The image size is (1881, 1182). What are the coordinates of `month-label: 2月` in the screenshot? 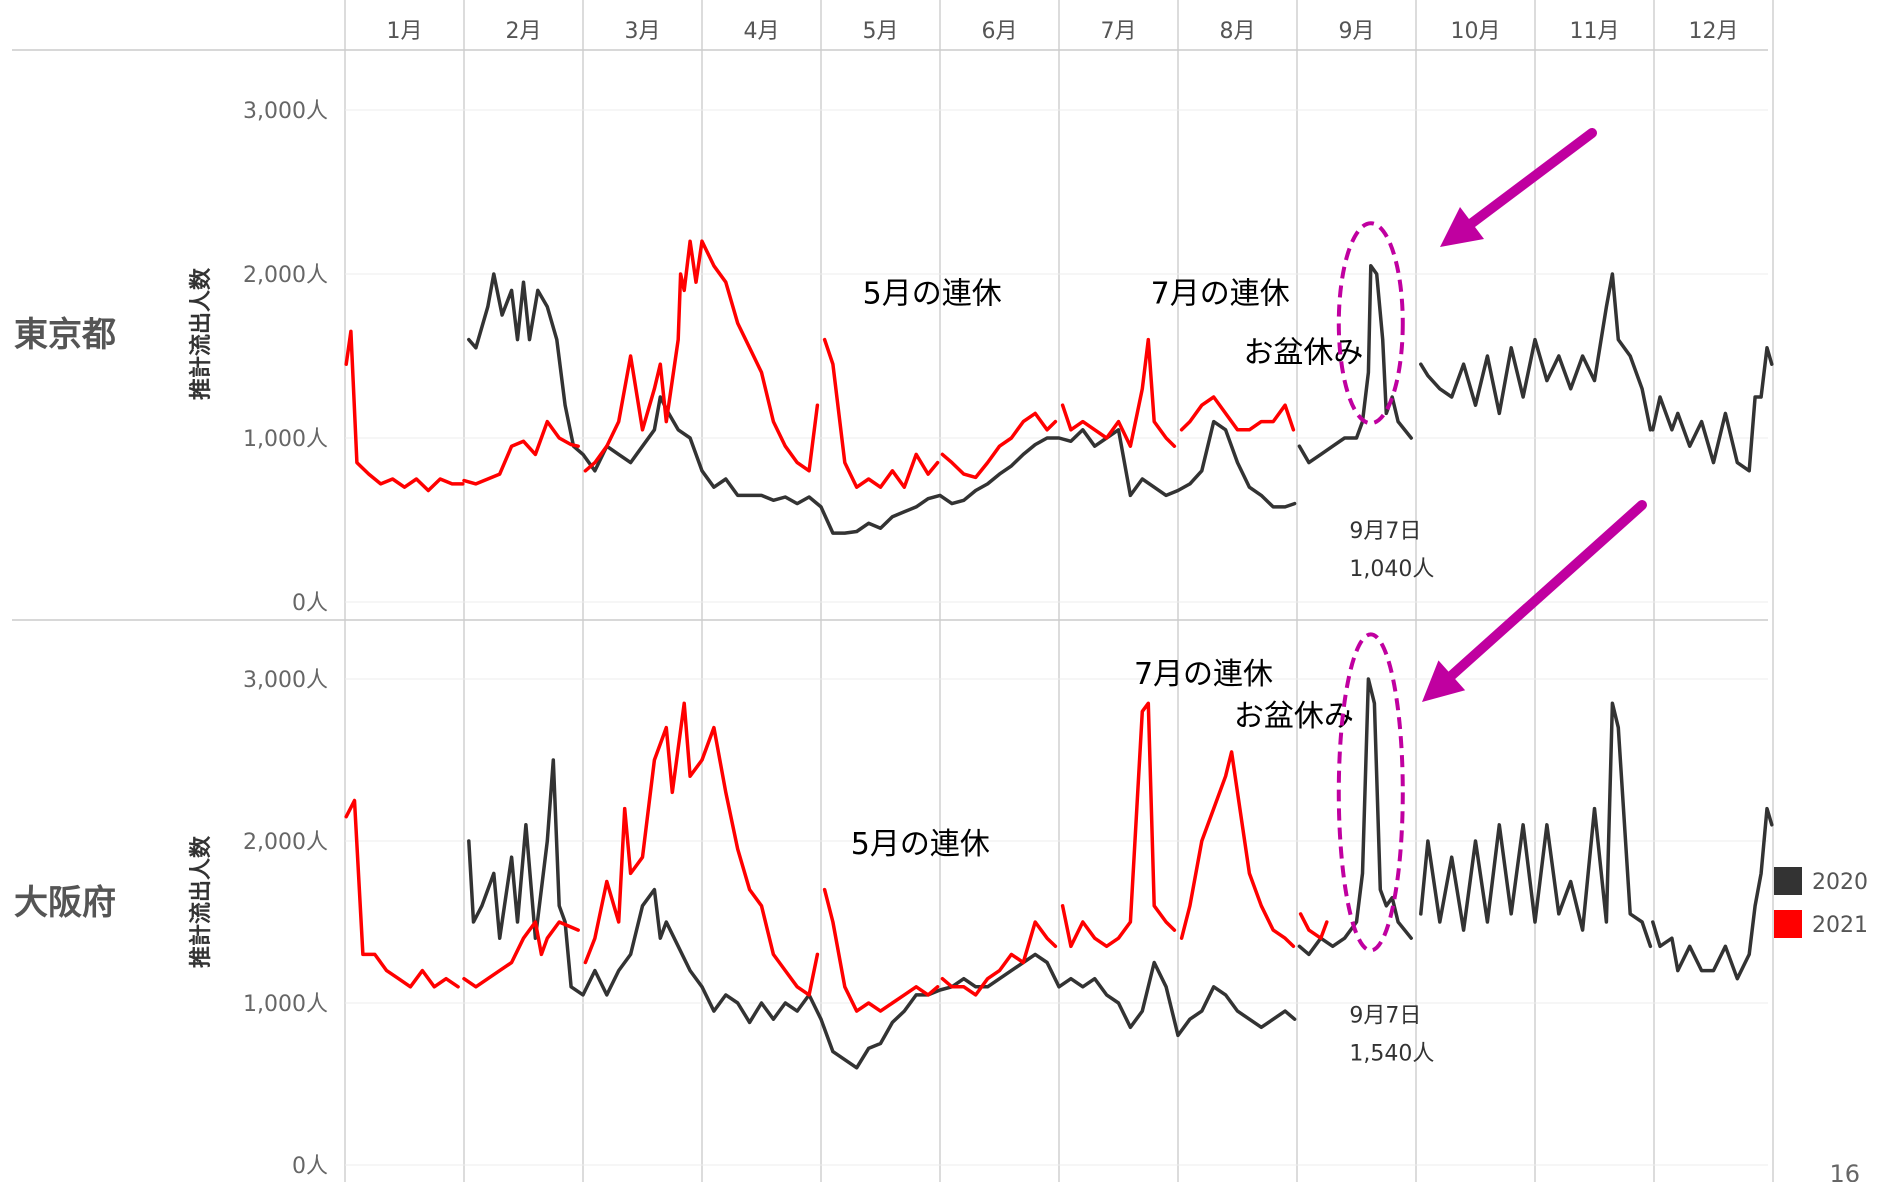 It's located at (524, 31).